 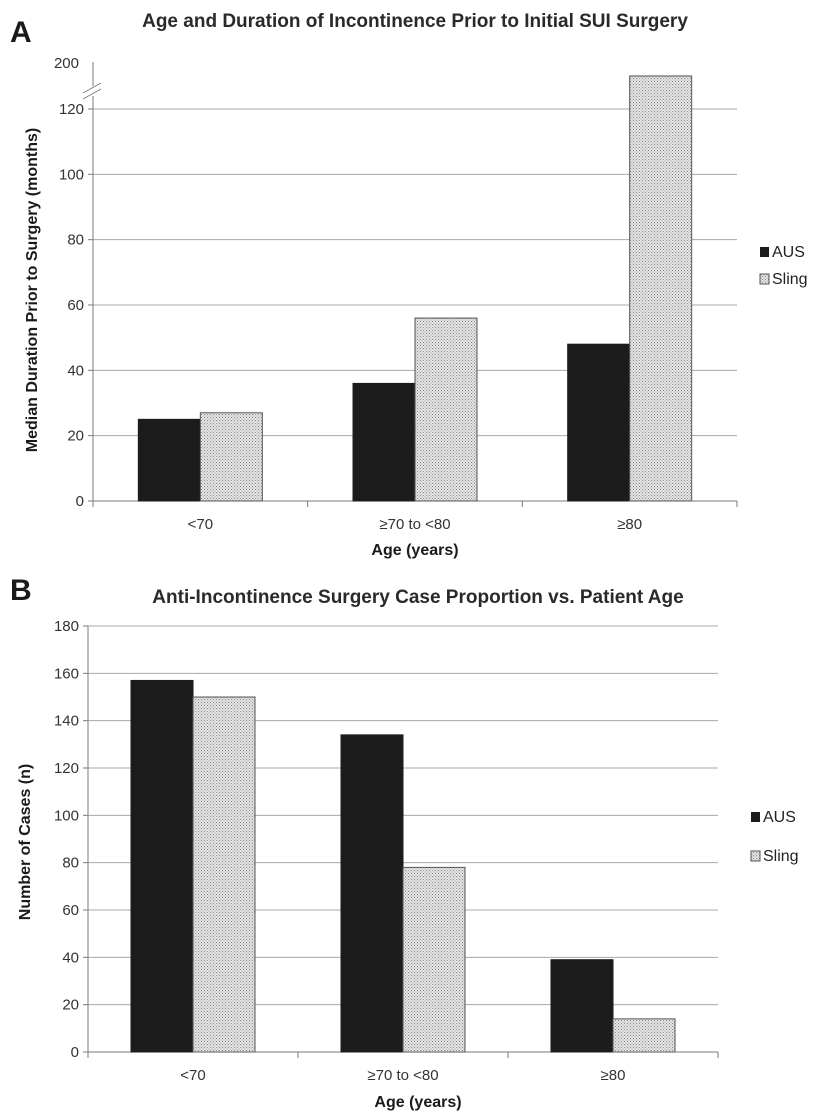 What do you see at coordinates (75, 370) in the screenshot?
I see `panel-a-y-tick-label: 40` at bounding box center [75, 370].